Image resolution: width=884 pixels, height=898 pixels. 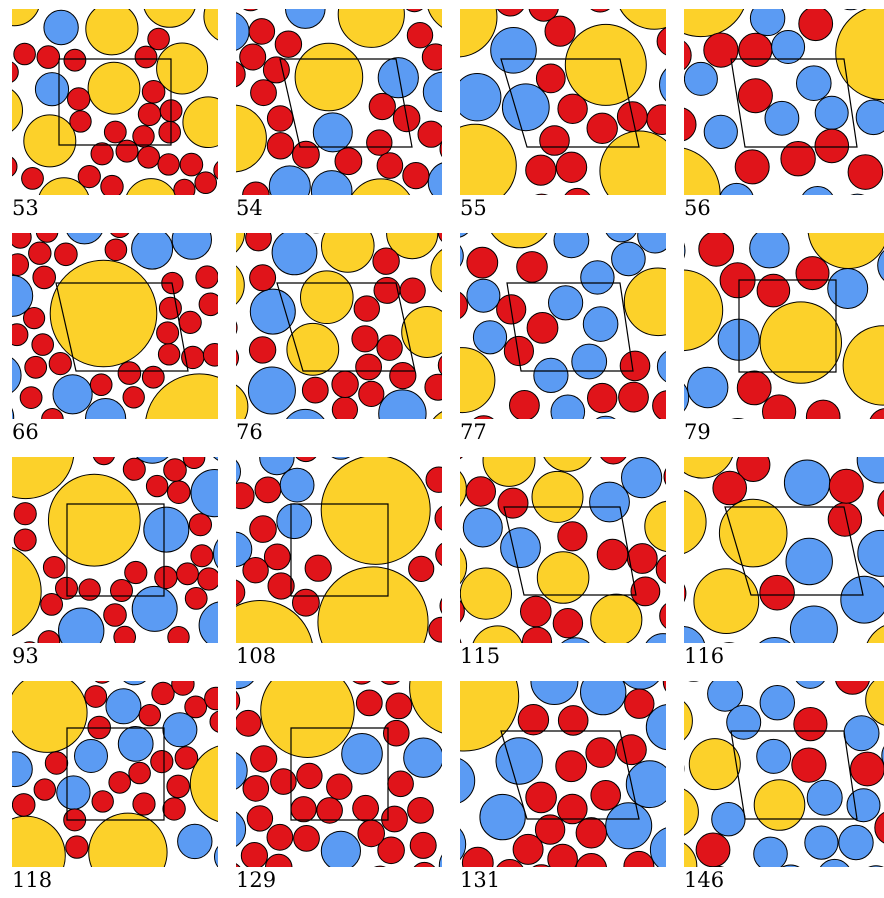 I want to click on panel-number-label: 55, so click(x=473, y=208).